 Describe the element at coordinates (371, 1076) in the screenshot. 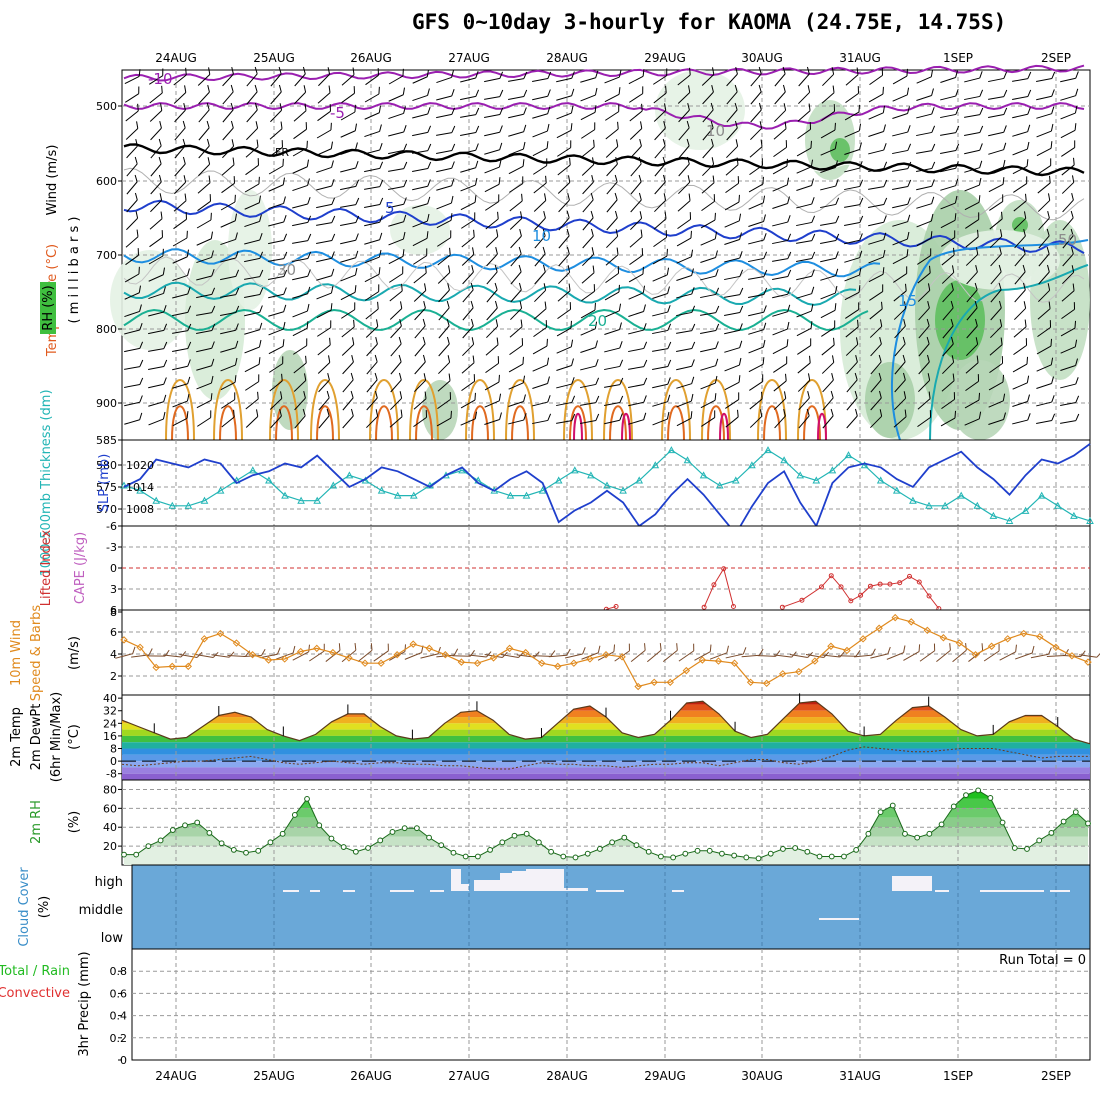

I see `date-bottom-26AUG: 26AUG` at that location.